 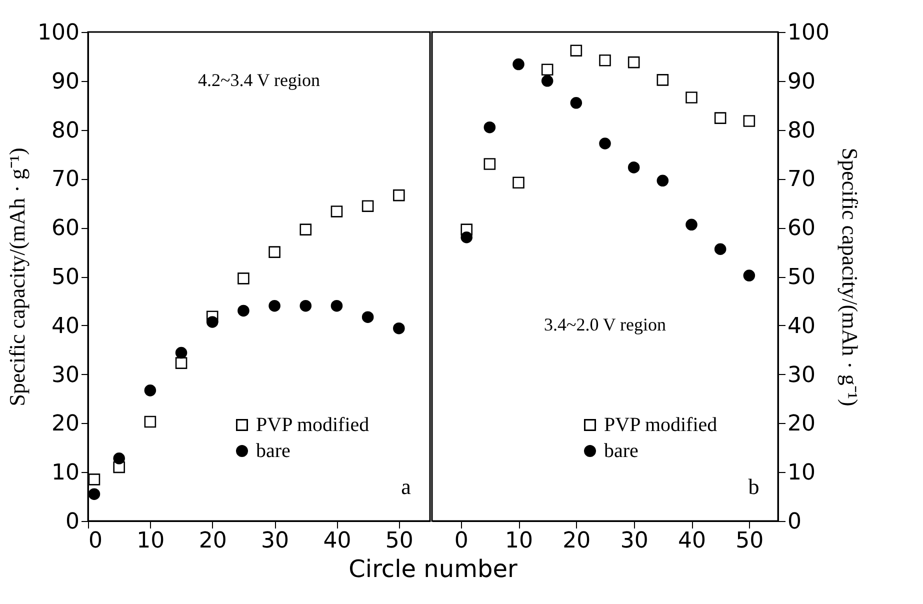 I want to click on annotation: a, so click(x=406, y=486).